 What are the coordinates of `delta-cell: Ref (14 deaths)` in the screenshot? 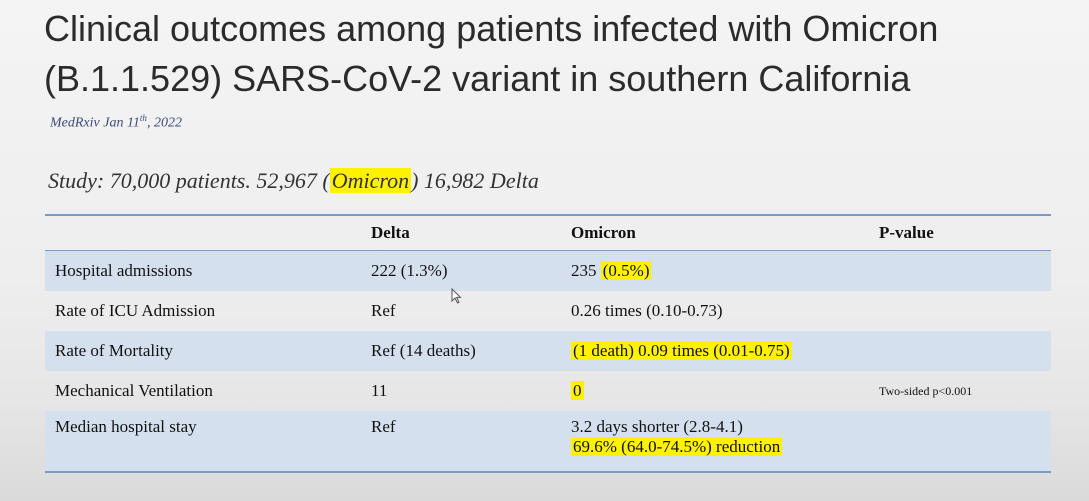 It's located at (461, 351).